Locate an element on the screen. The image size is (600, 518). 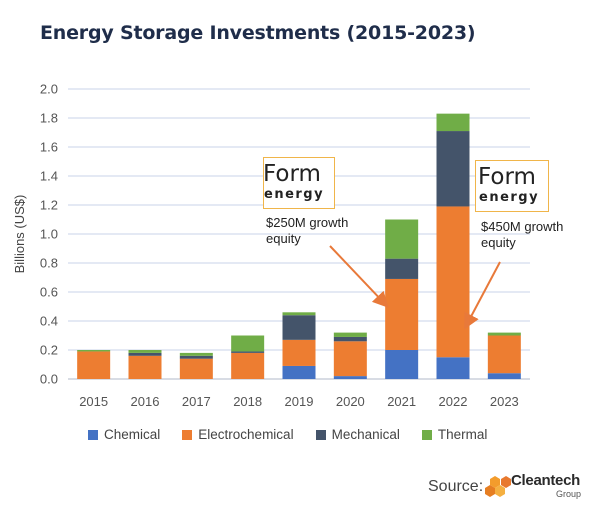
y-axis-label: Billions (US$) is located at coordinates (19, 234).